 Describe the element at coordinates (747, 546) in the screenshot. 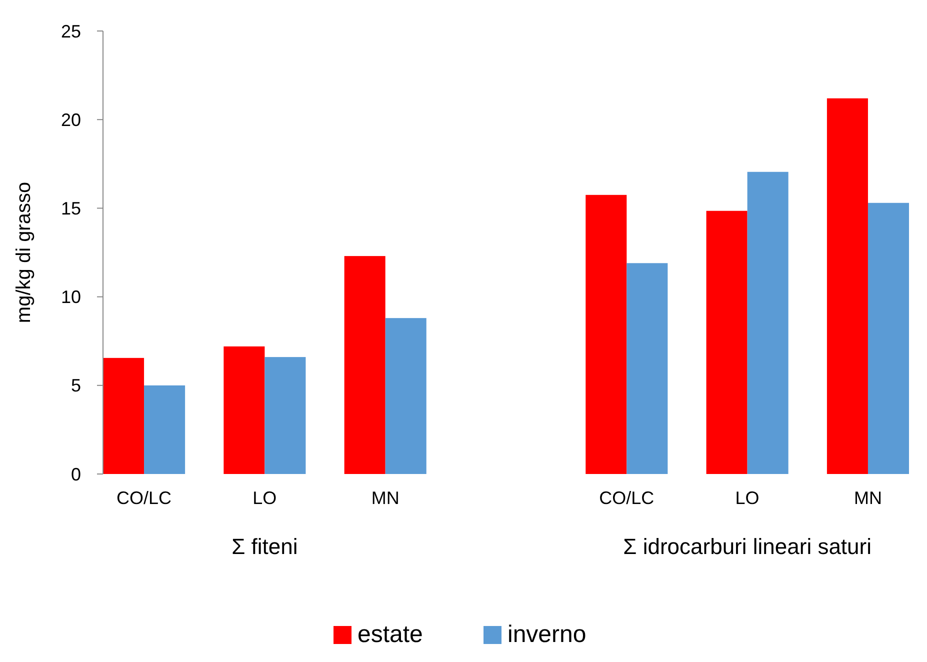

I see `text: Σ idrocarburi lineari saturi` at that location.